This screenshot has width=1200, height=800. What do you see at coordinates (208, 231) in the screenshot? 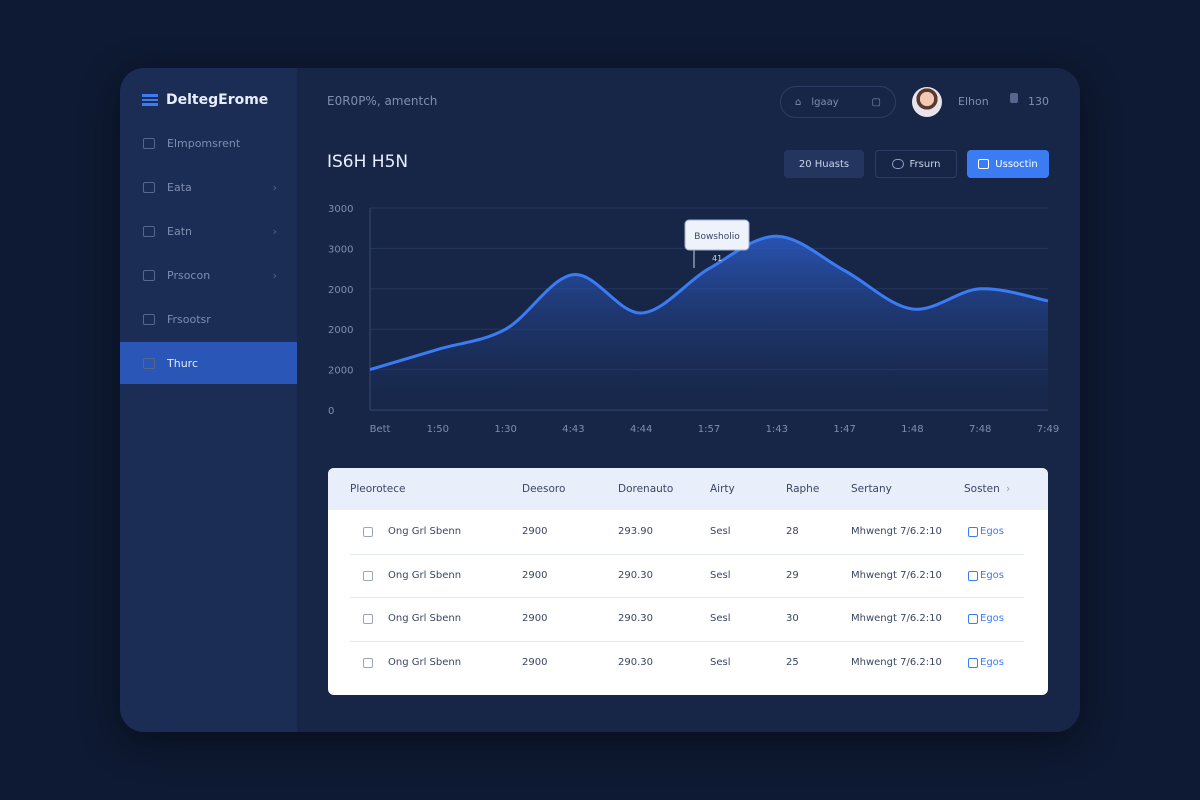
I see `nav-item: Eatn ›` at bounding box center [208, 231].